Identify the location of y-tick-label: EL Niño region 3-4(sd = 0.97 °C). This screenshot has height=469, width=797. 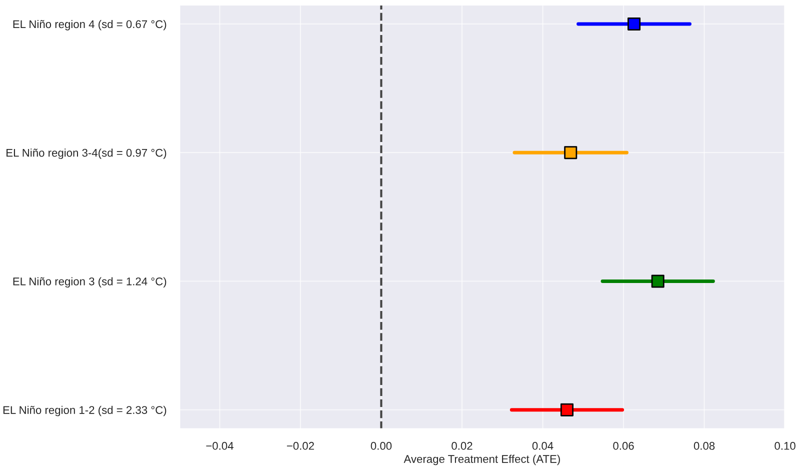
(86, 153).